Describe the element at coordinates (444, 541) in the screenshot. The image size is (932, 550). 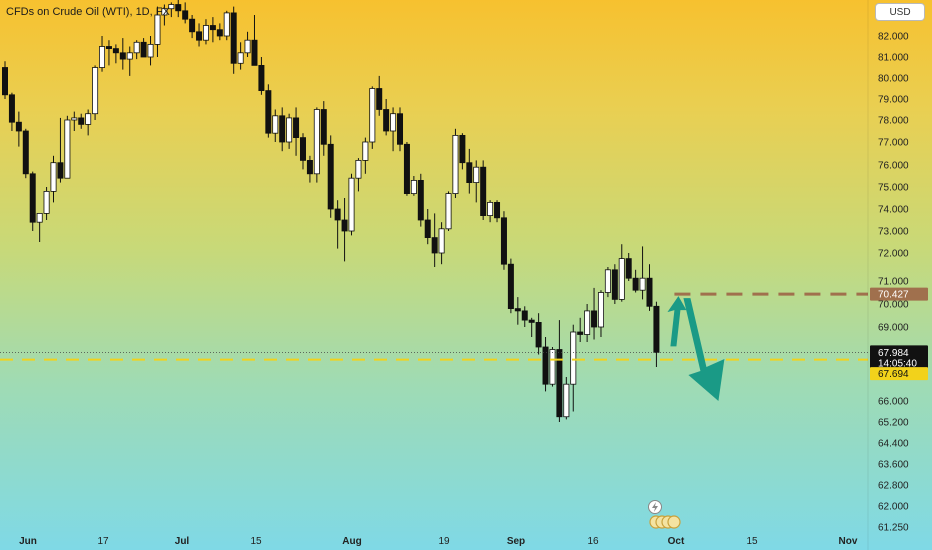
I see `x-tick-label: 19` at that location.